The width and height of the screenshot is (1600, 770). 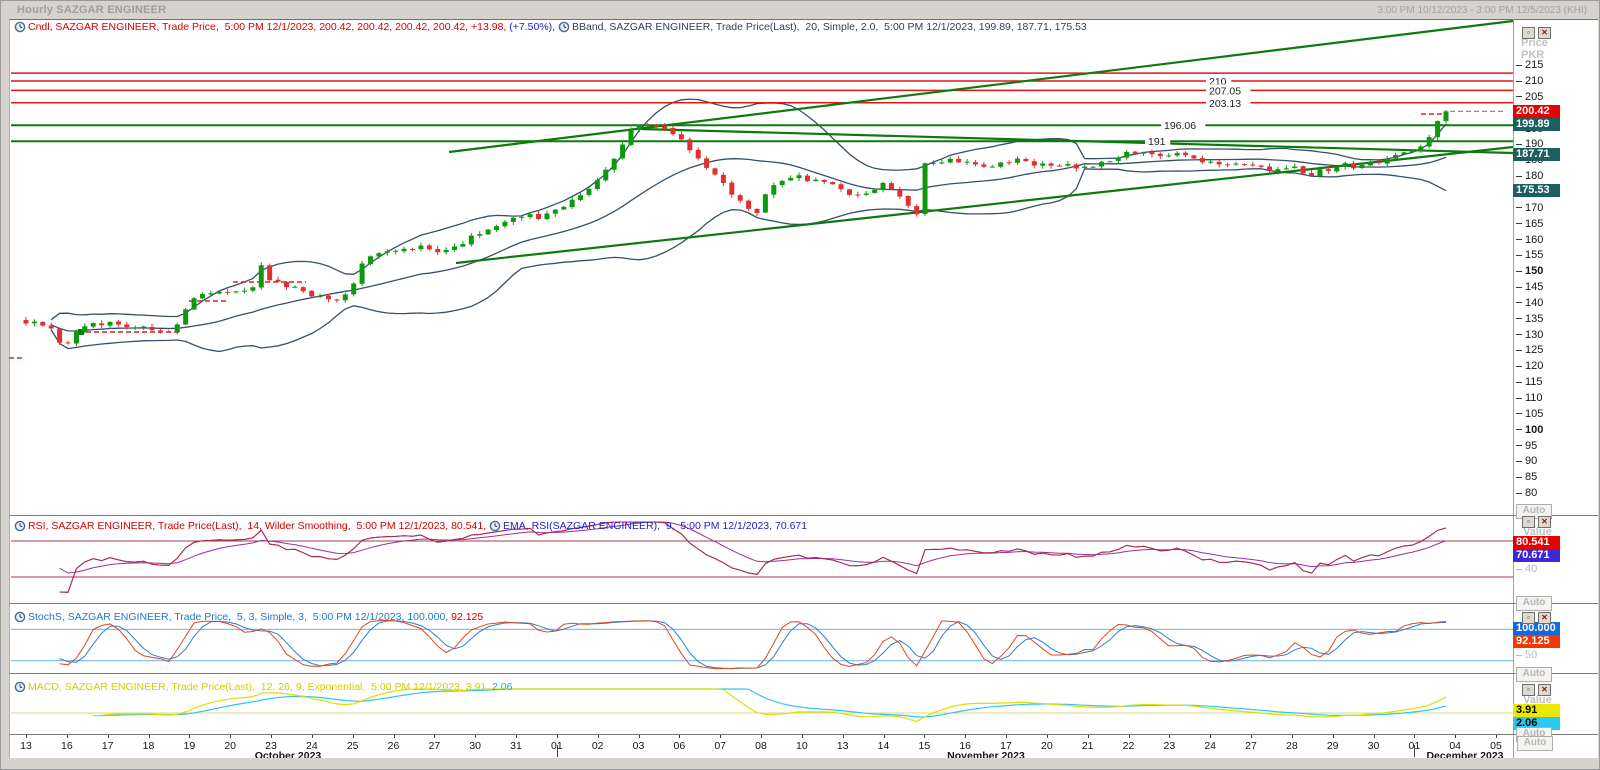 I want to click on stoch-panel-window-buttons: ▫ ✕, so click(x=1536, y=618).